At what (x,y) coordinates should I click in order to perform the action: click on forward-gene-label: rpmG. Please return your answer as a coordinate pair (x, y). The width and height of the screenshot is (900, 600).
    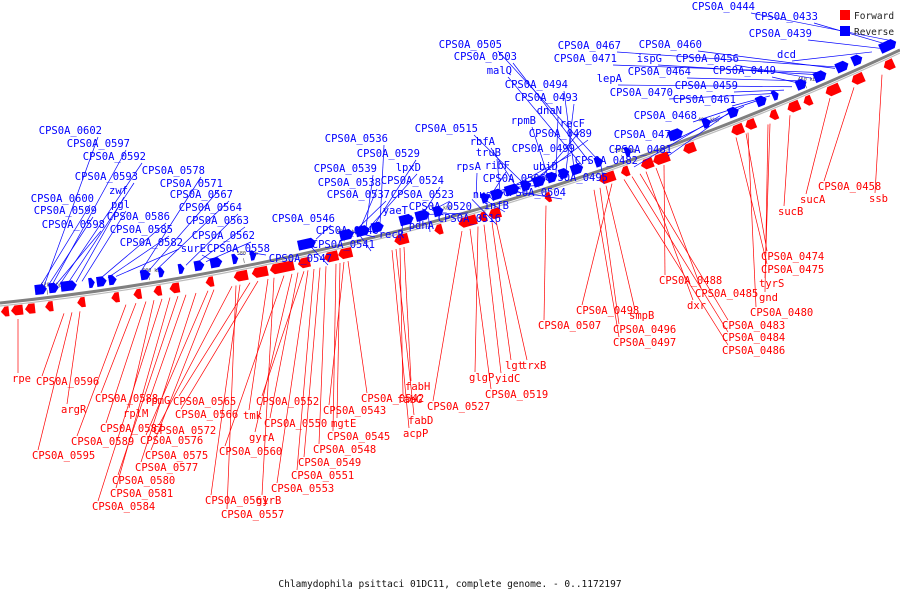
    Looking at the image, I should click on (157, 401).